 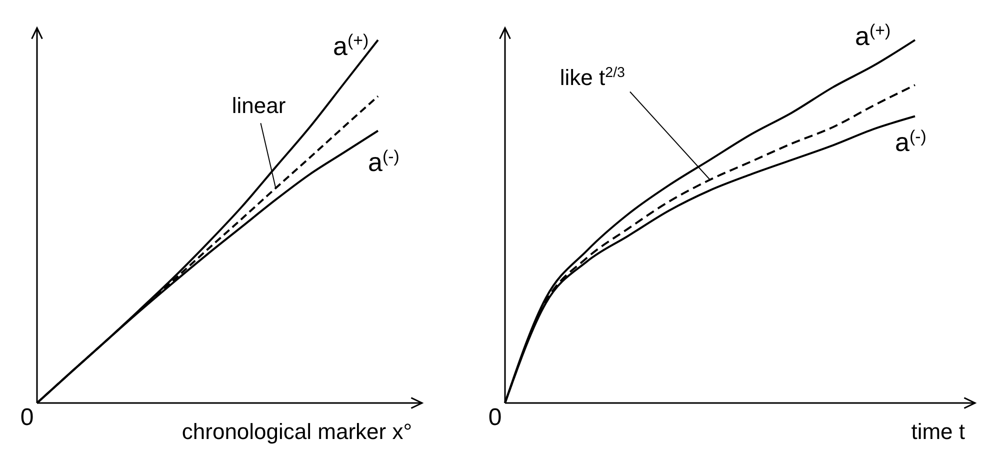 What do you see at coordinates (297, 431) in the screenshot?
I see `x-axis-title: chronological marker x°` at bounding box center [297, 431].